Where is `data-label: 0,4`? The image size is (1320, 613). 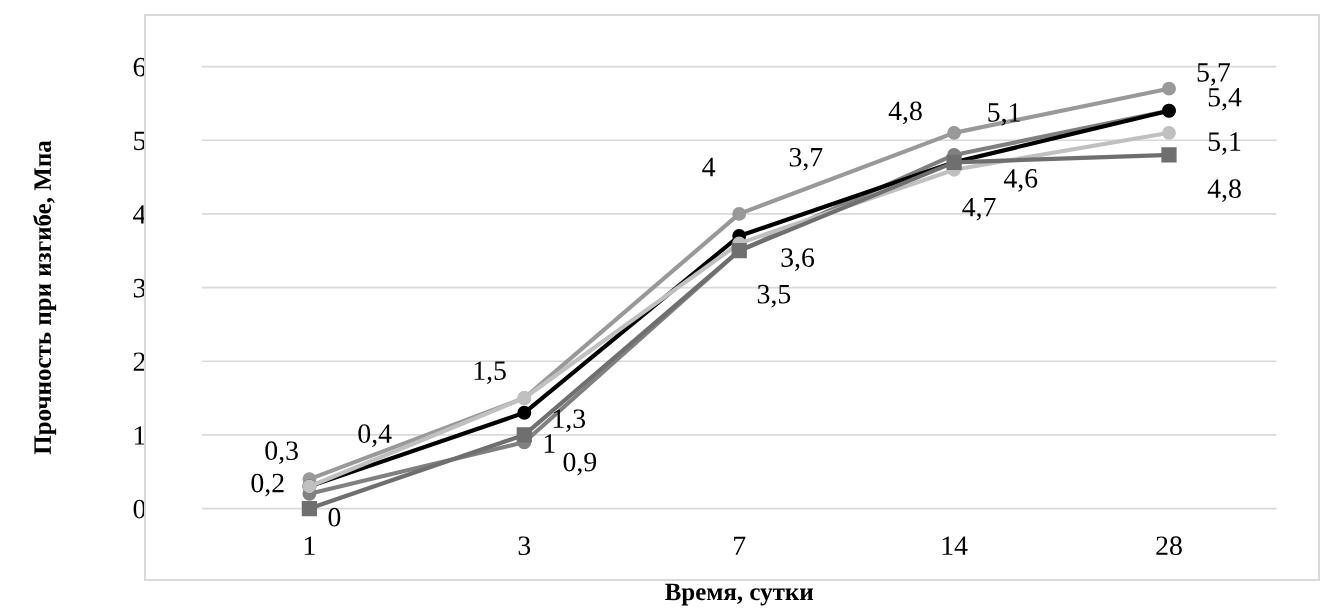
data-label: 0,4 is located at coordinates (375, 435).